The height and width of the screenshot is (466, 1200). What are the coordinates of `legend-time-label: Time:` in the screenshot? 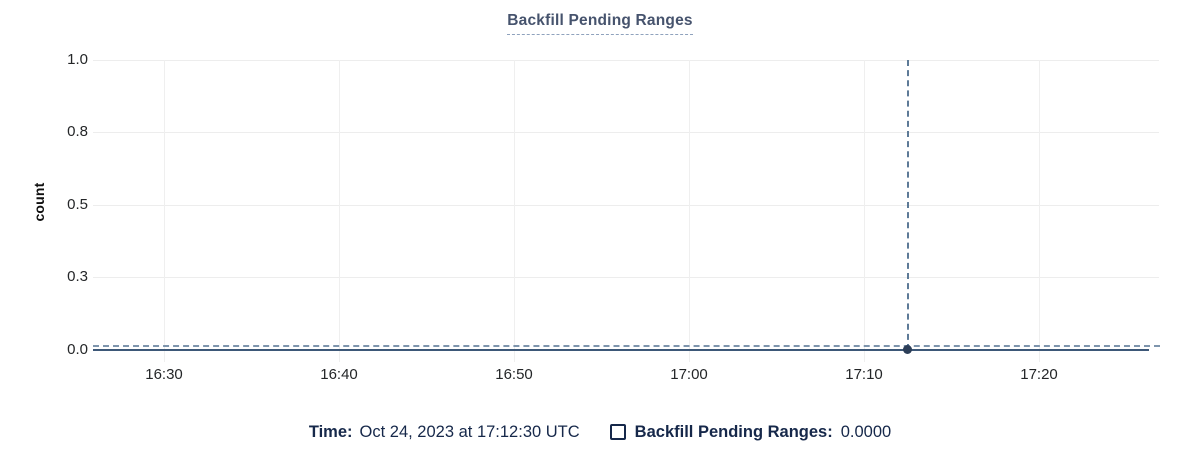 It's located at (330, 432).